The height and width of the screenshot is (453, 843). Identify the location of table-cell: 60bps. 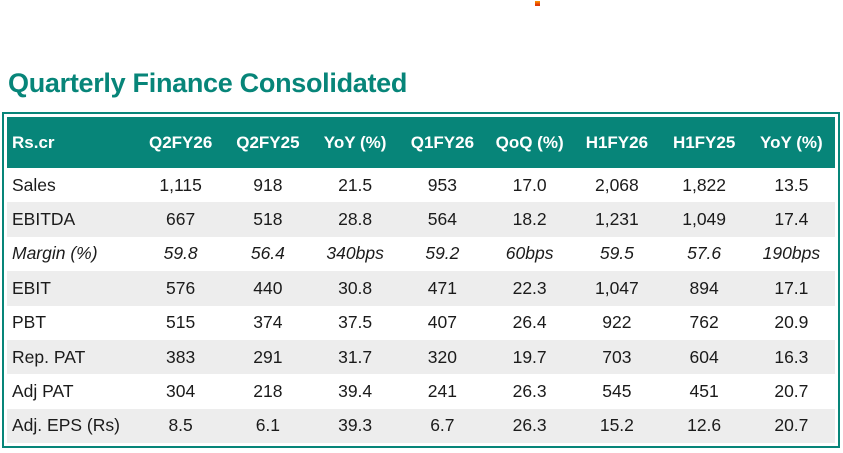
(529, 253).